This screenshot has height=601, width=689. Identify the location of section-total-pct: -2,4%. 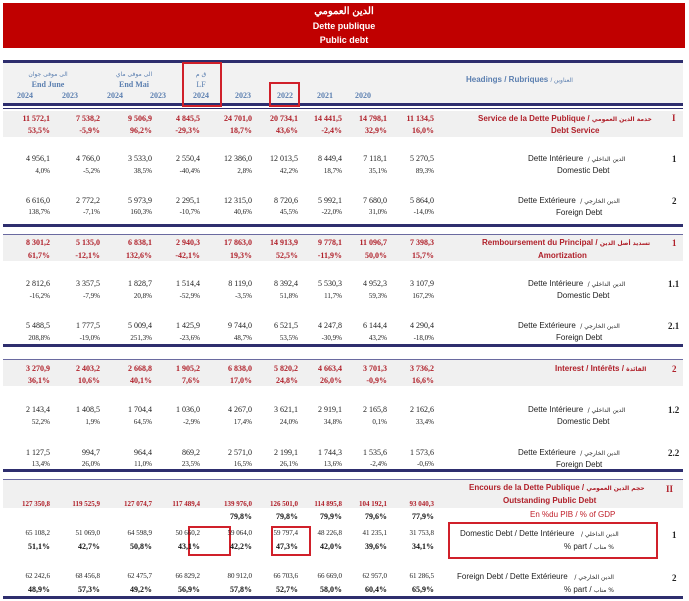
(331, 130).